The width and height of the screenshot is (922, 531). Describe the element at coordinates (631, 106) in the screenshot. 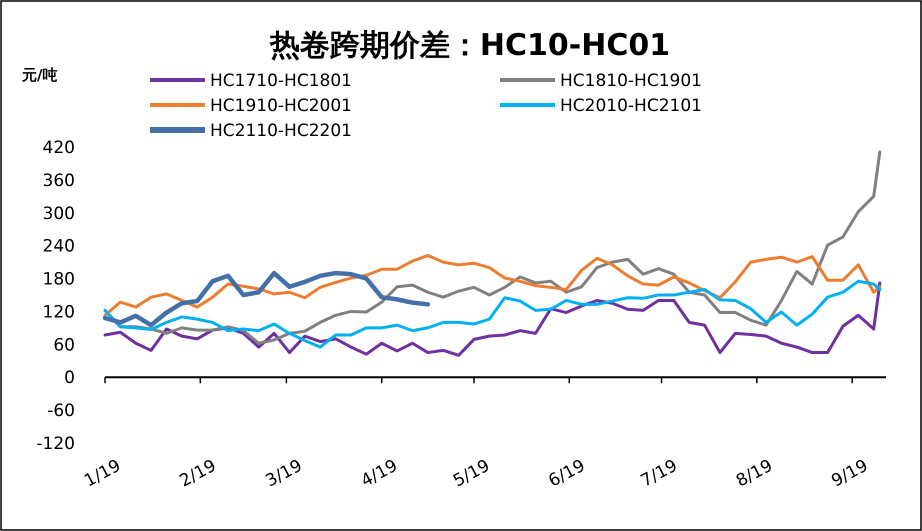

I see `legend-label: HC2010-HC2101` at that location.